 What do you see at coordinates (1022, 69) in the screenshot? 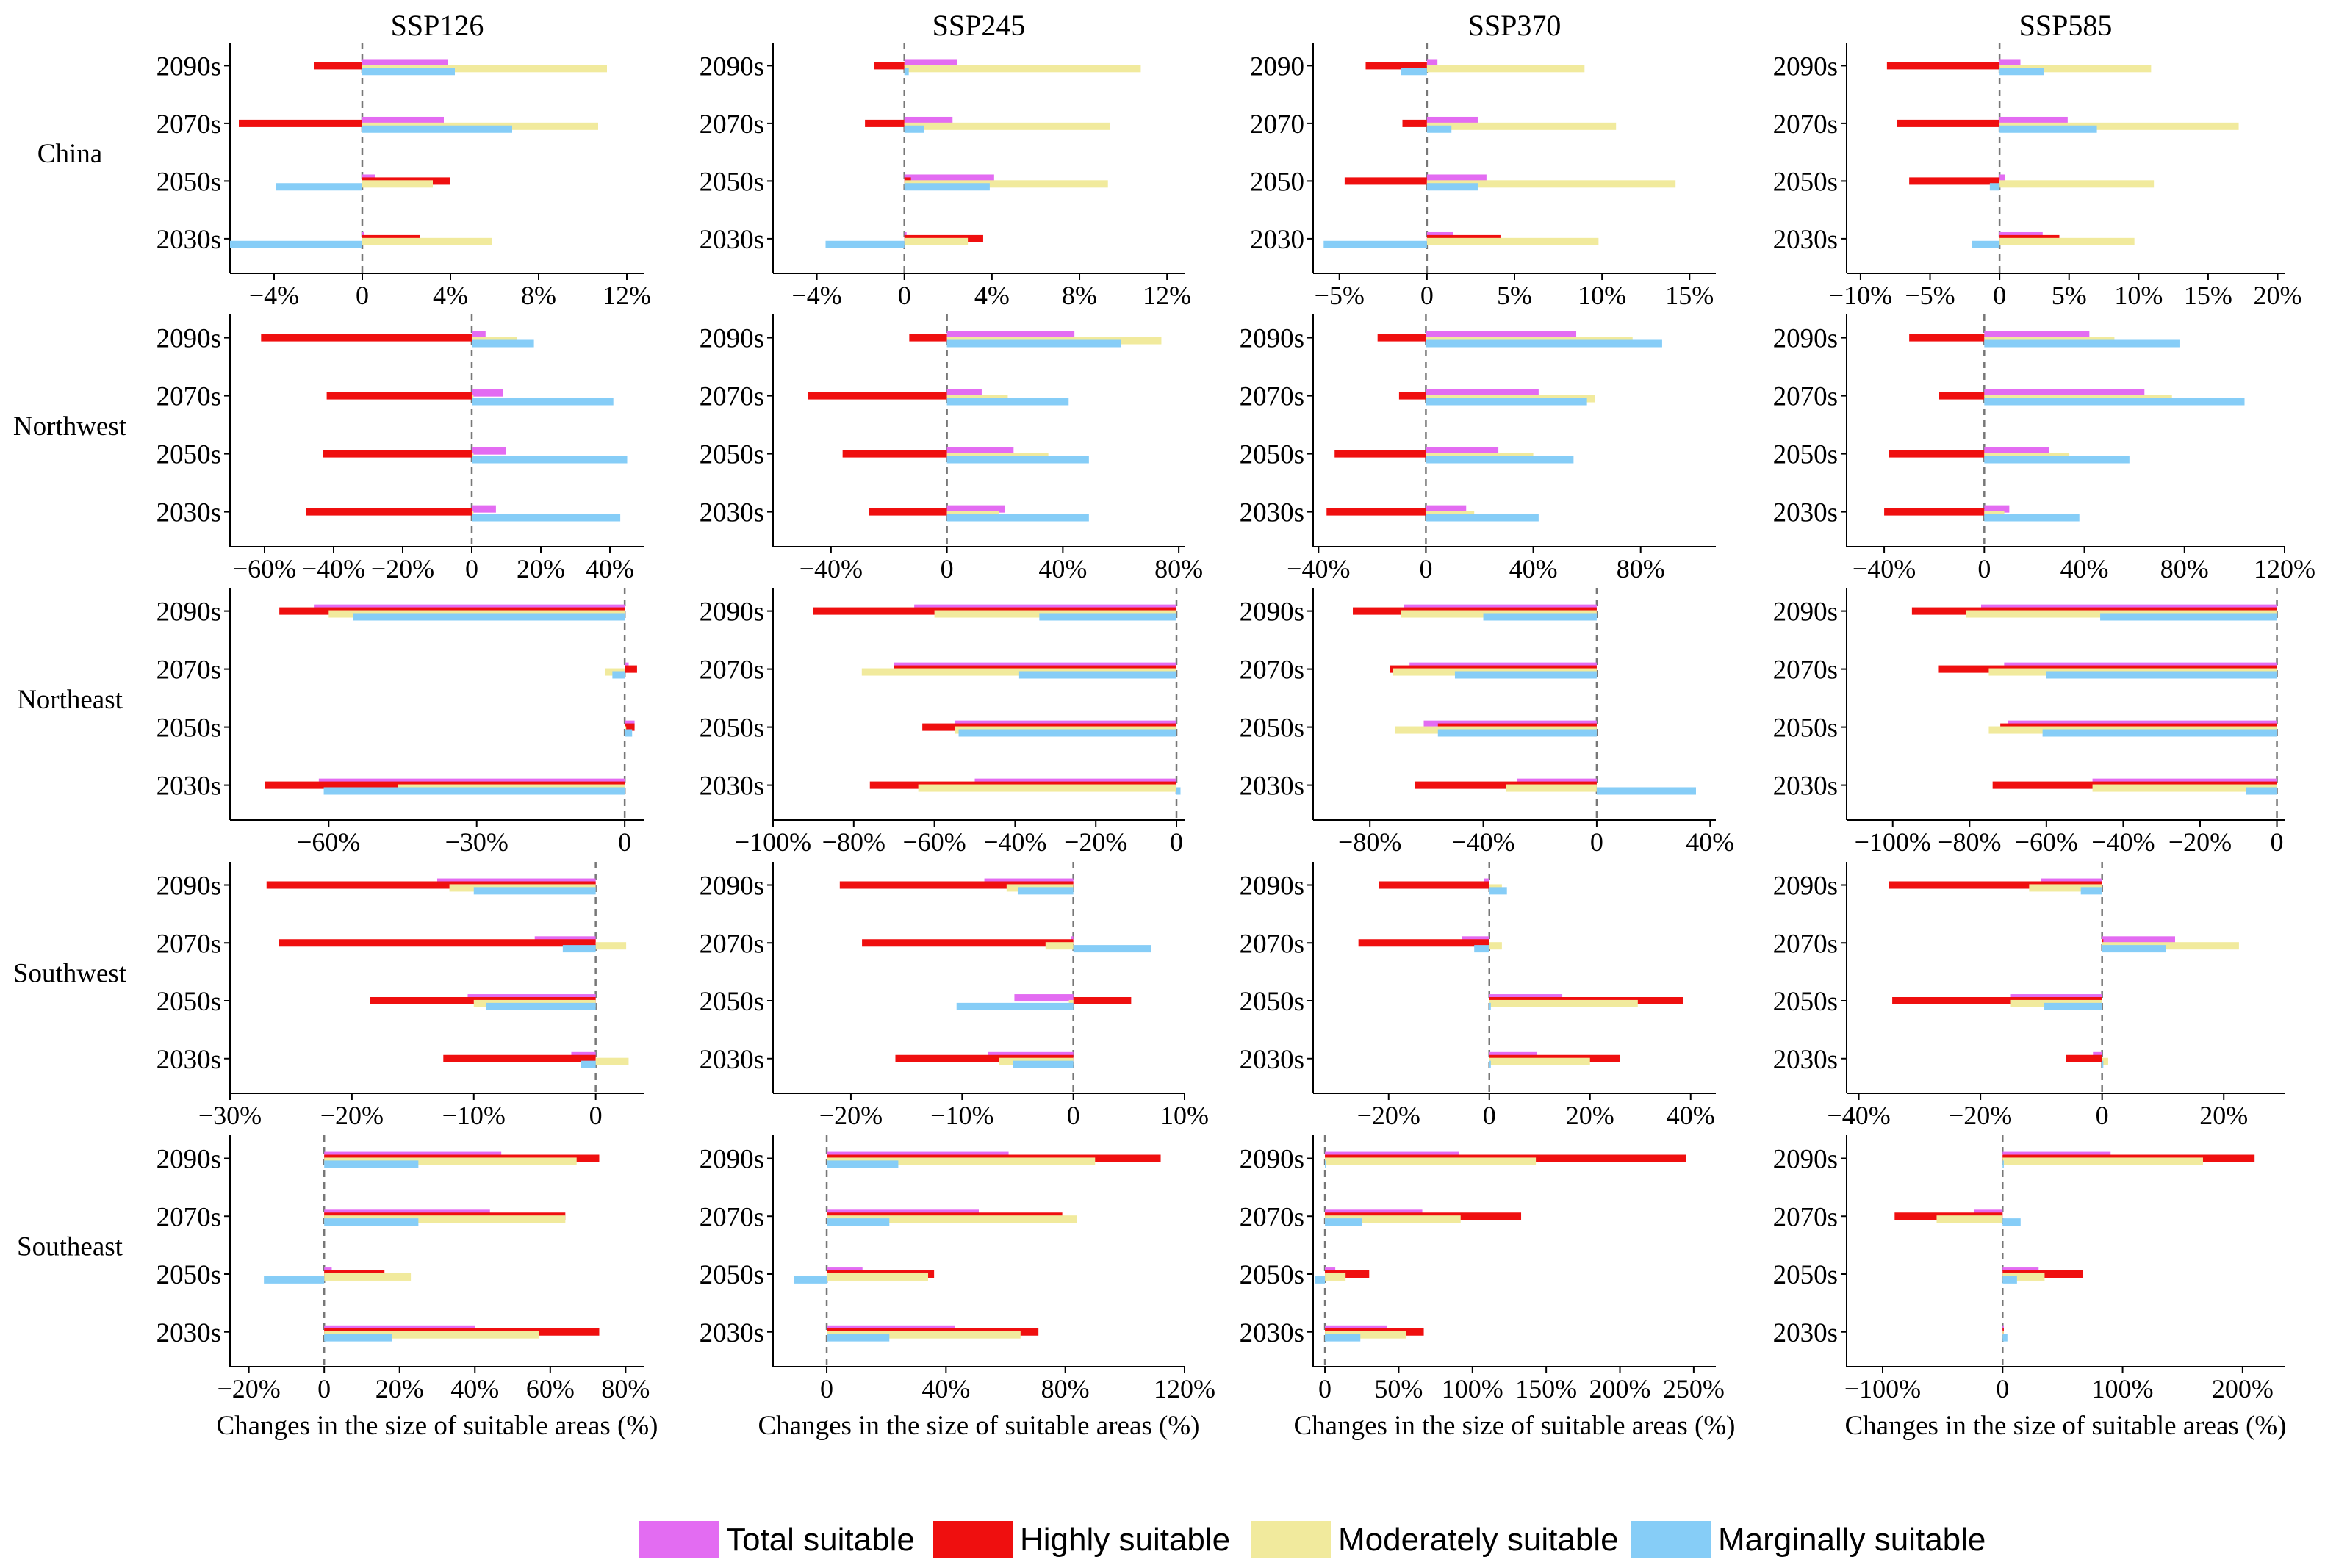
I see `bar-china-ssp245-2090s-moderately-suitable` at bounding box center [1022, 69].